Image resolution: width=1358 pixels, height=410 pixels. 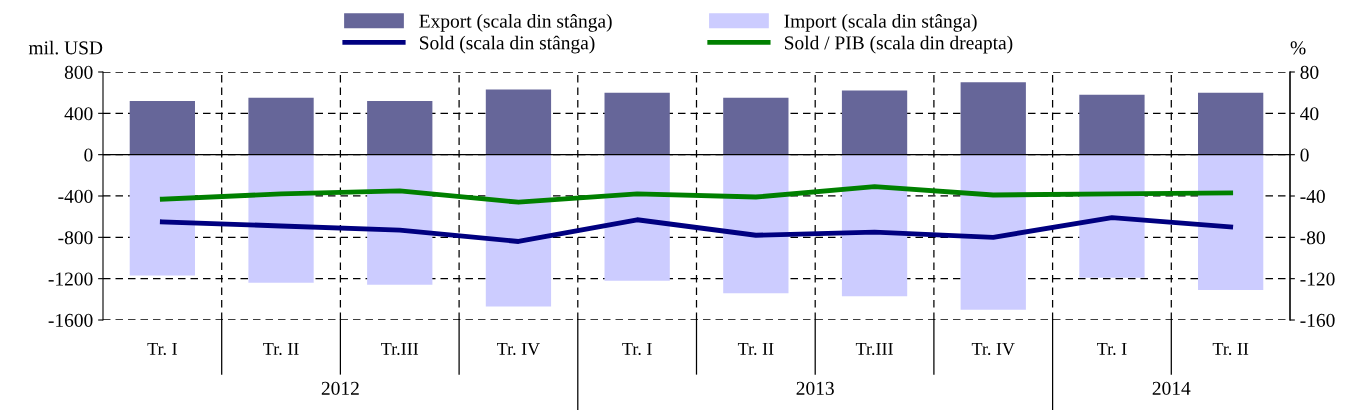 I want to click on y-tick-label: -800, so click(x=75, y=238).